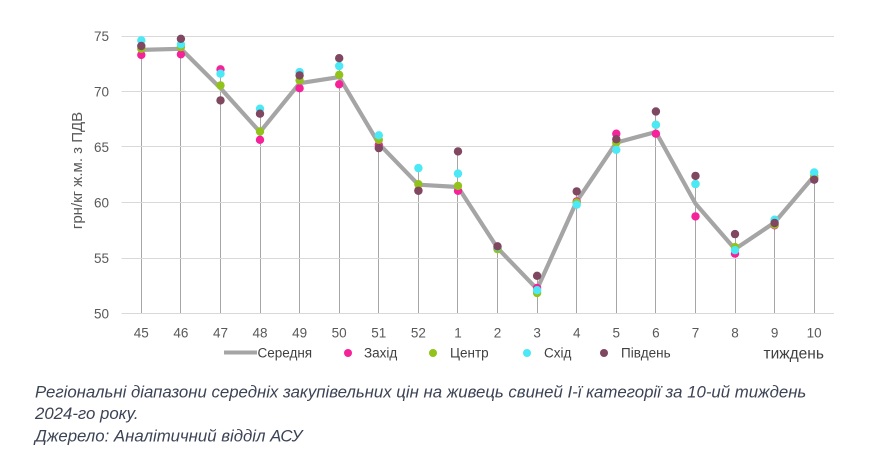 This screenshot has height=472, width=879. I want to click on svg-text: 51, so click(378, 332).